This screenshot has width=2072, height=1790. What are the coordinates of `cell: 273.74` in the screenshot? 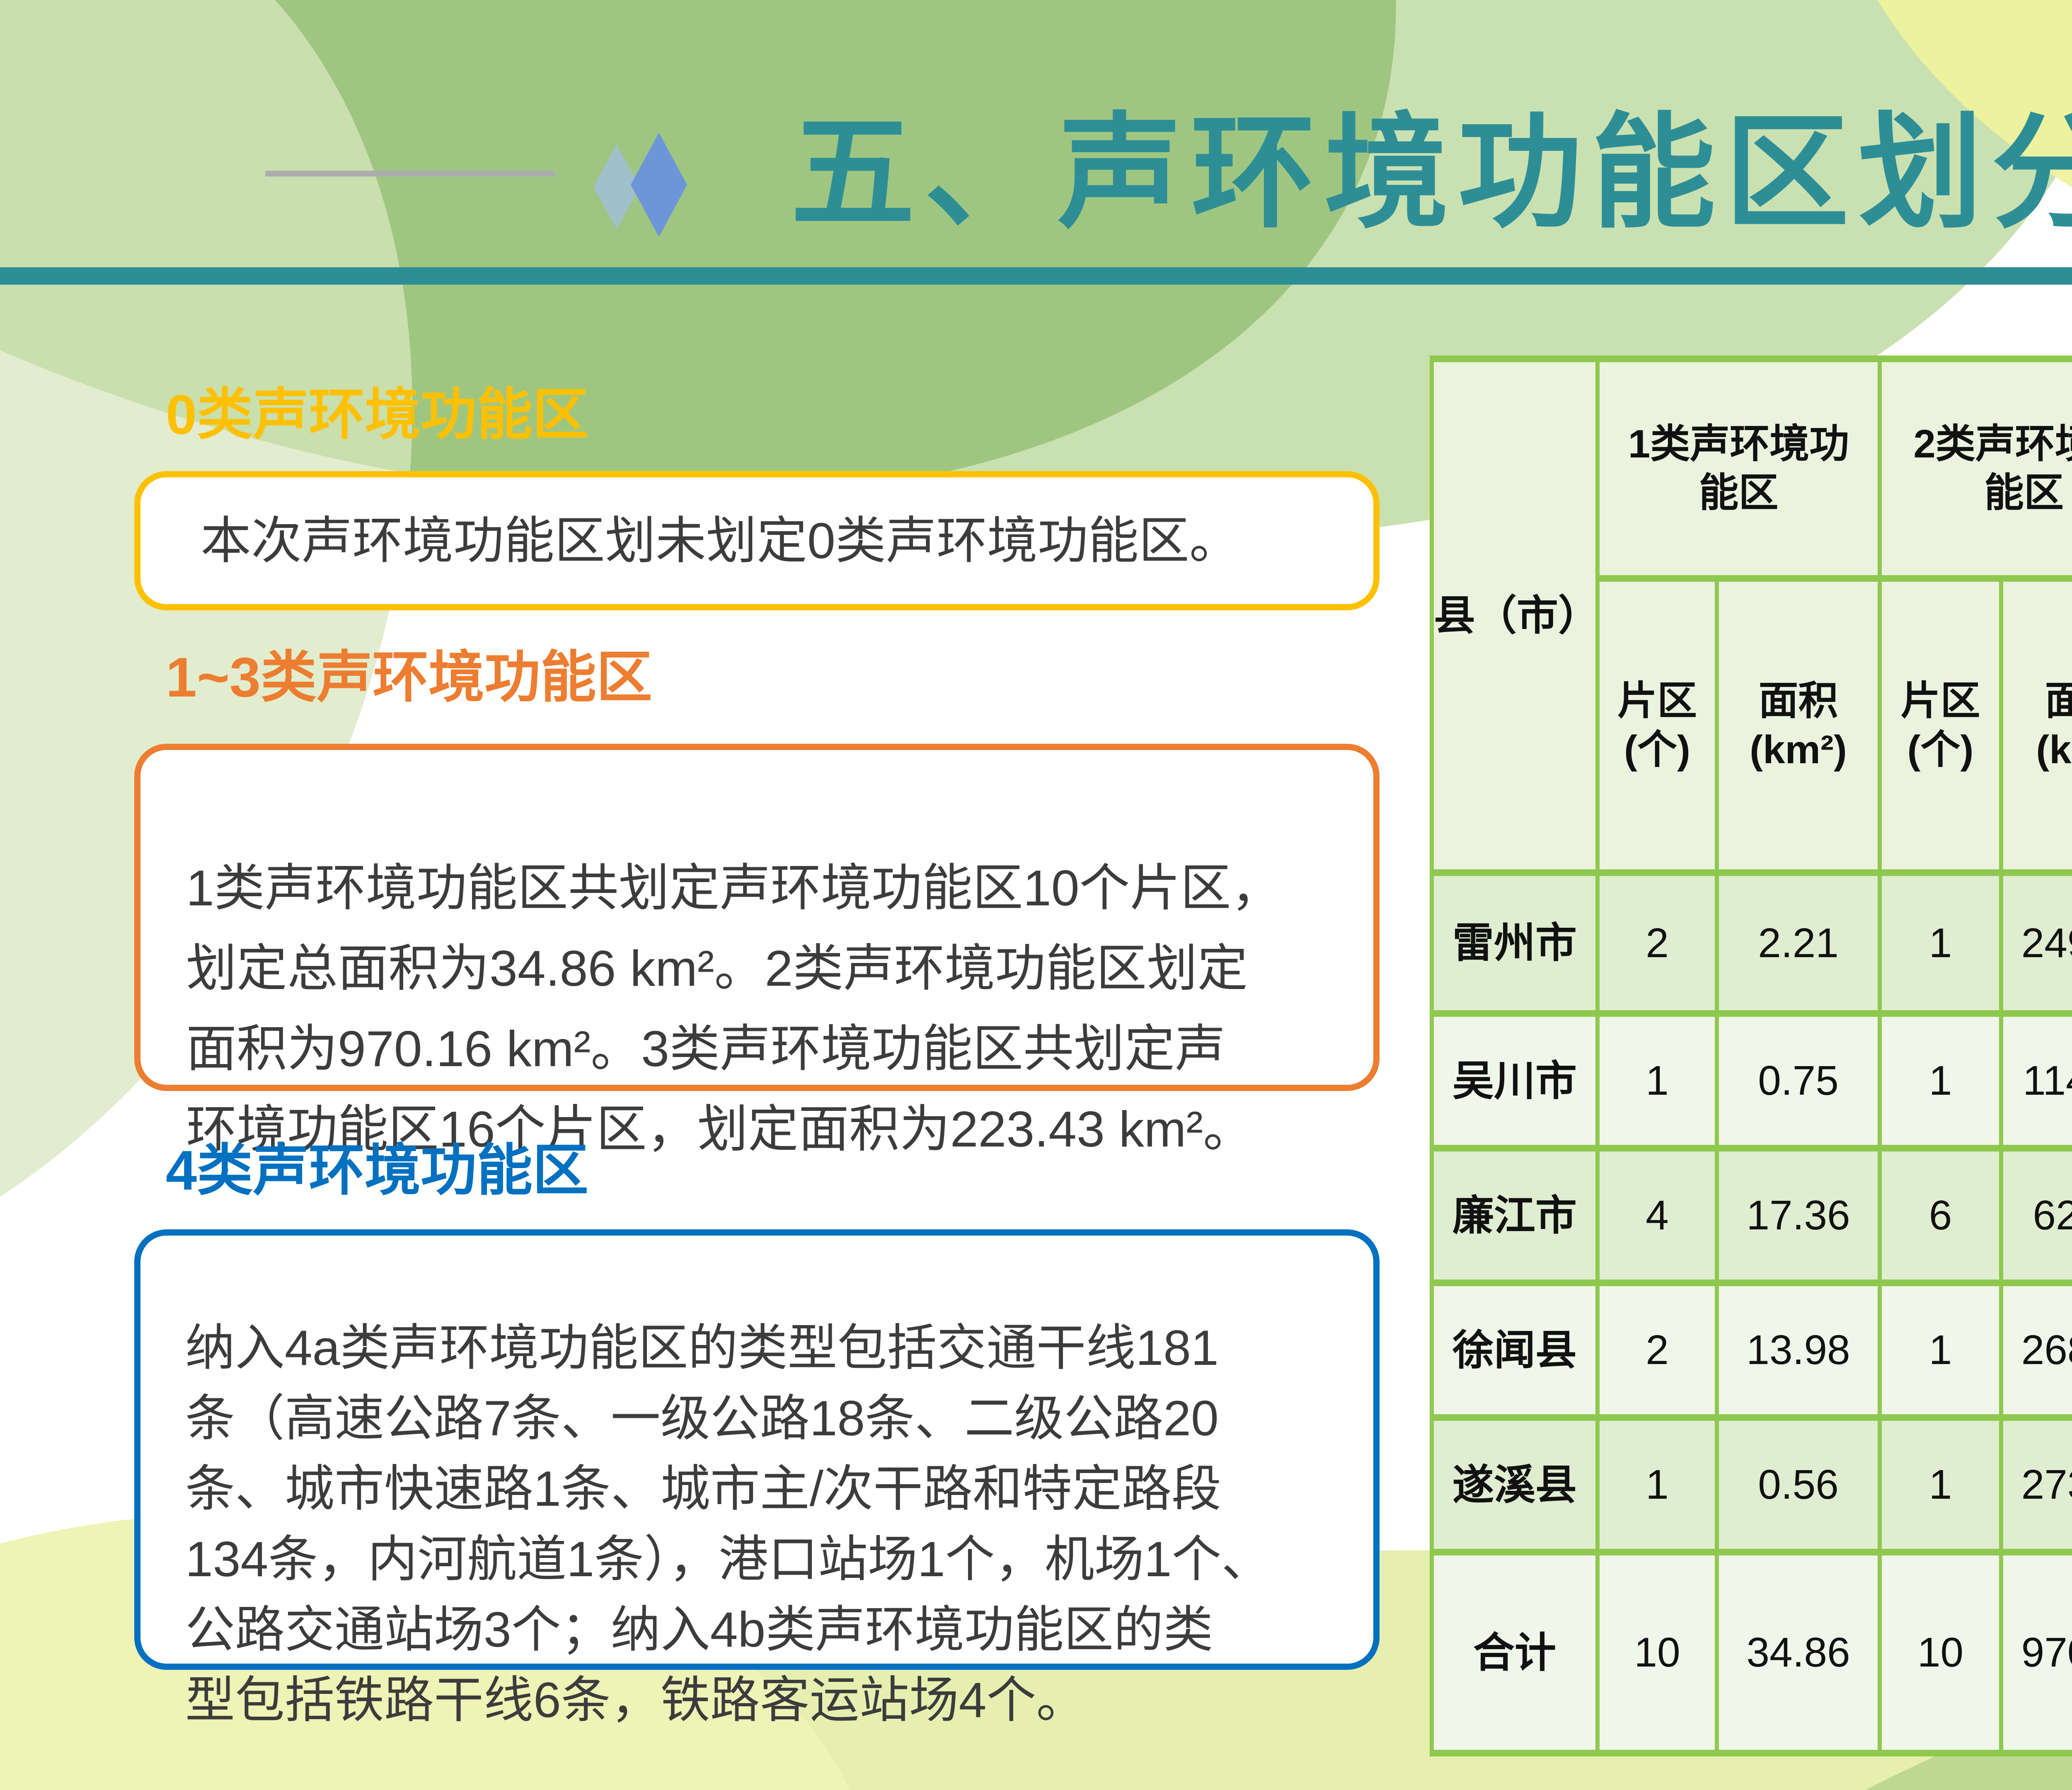 It's located at (2035, 1484).